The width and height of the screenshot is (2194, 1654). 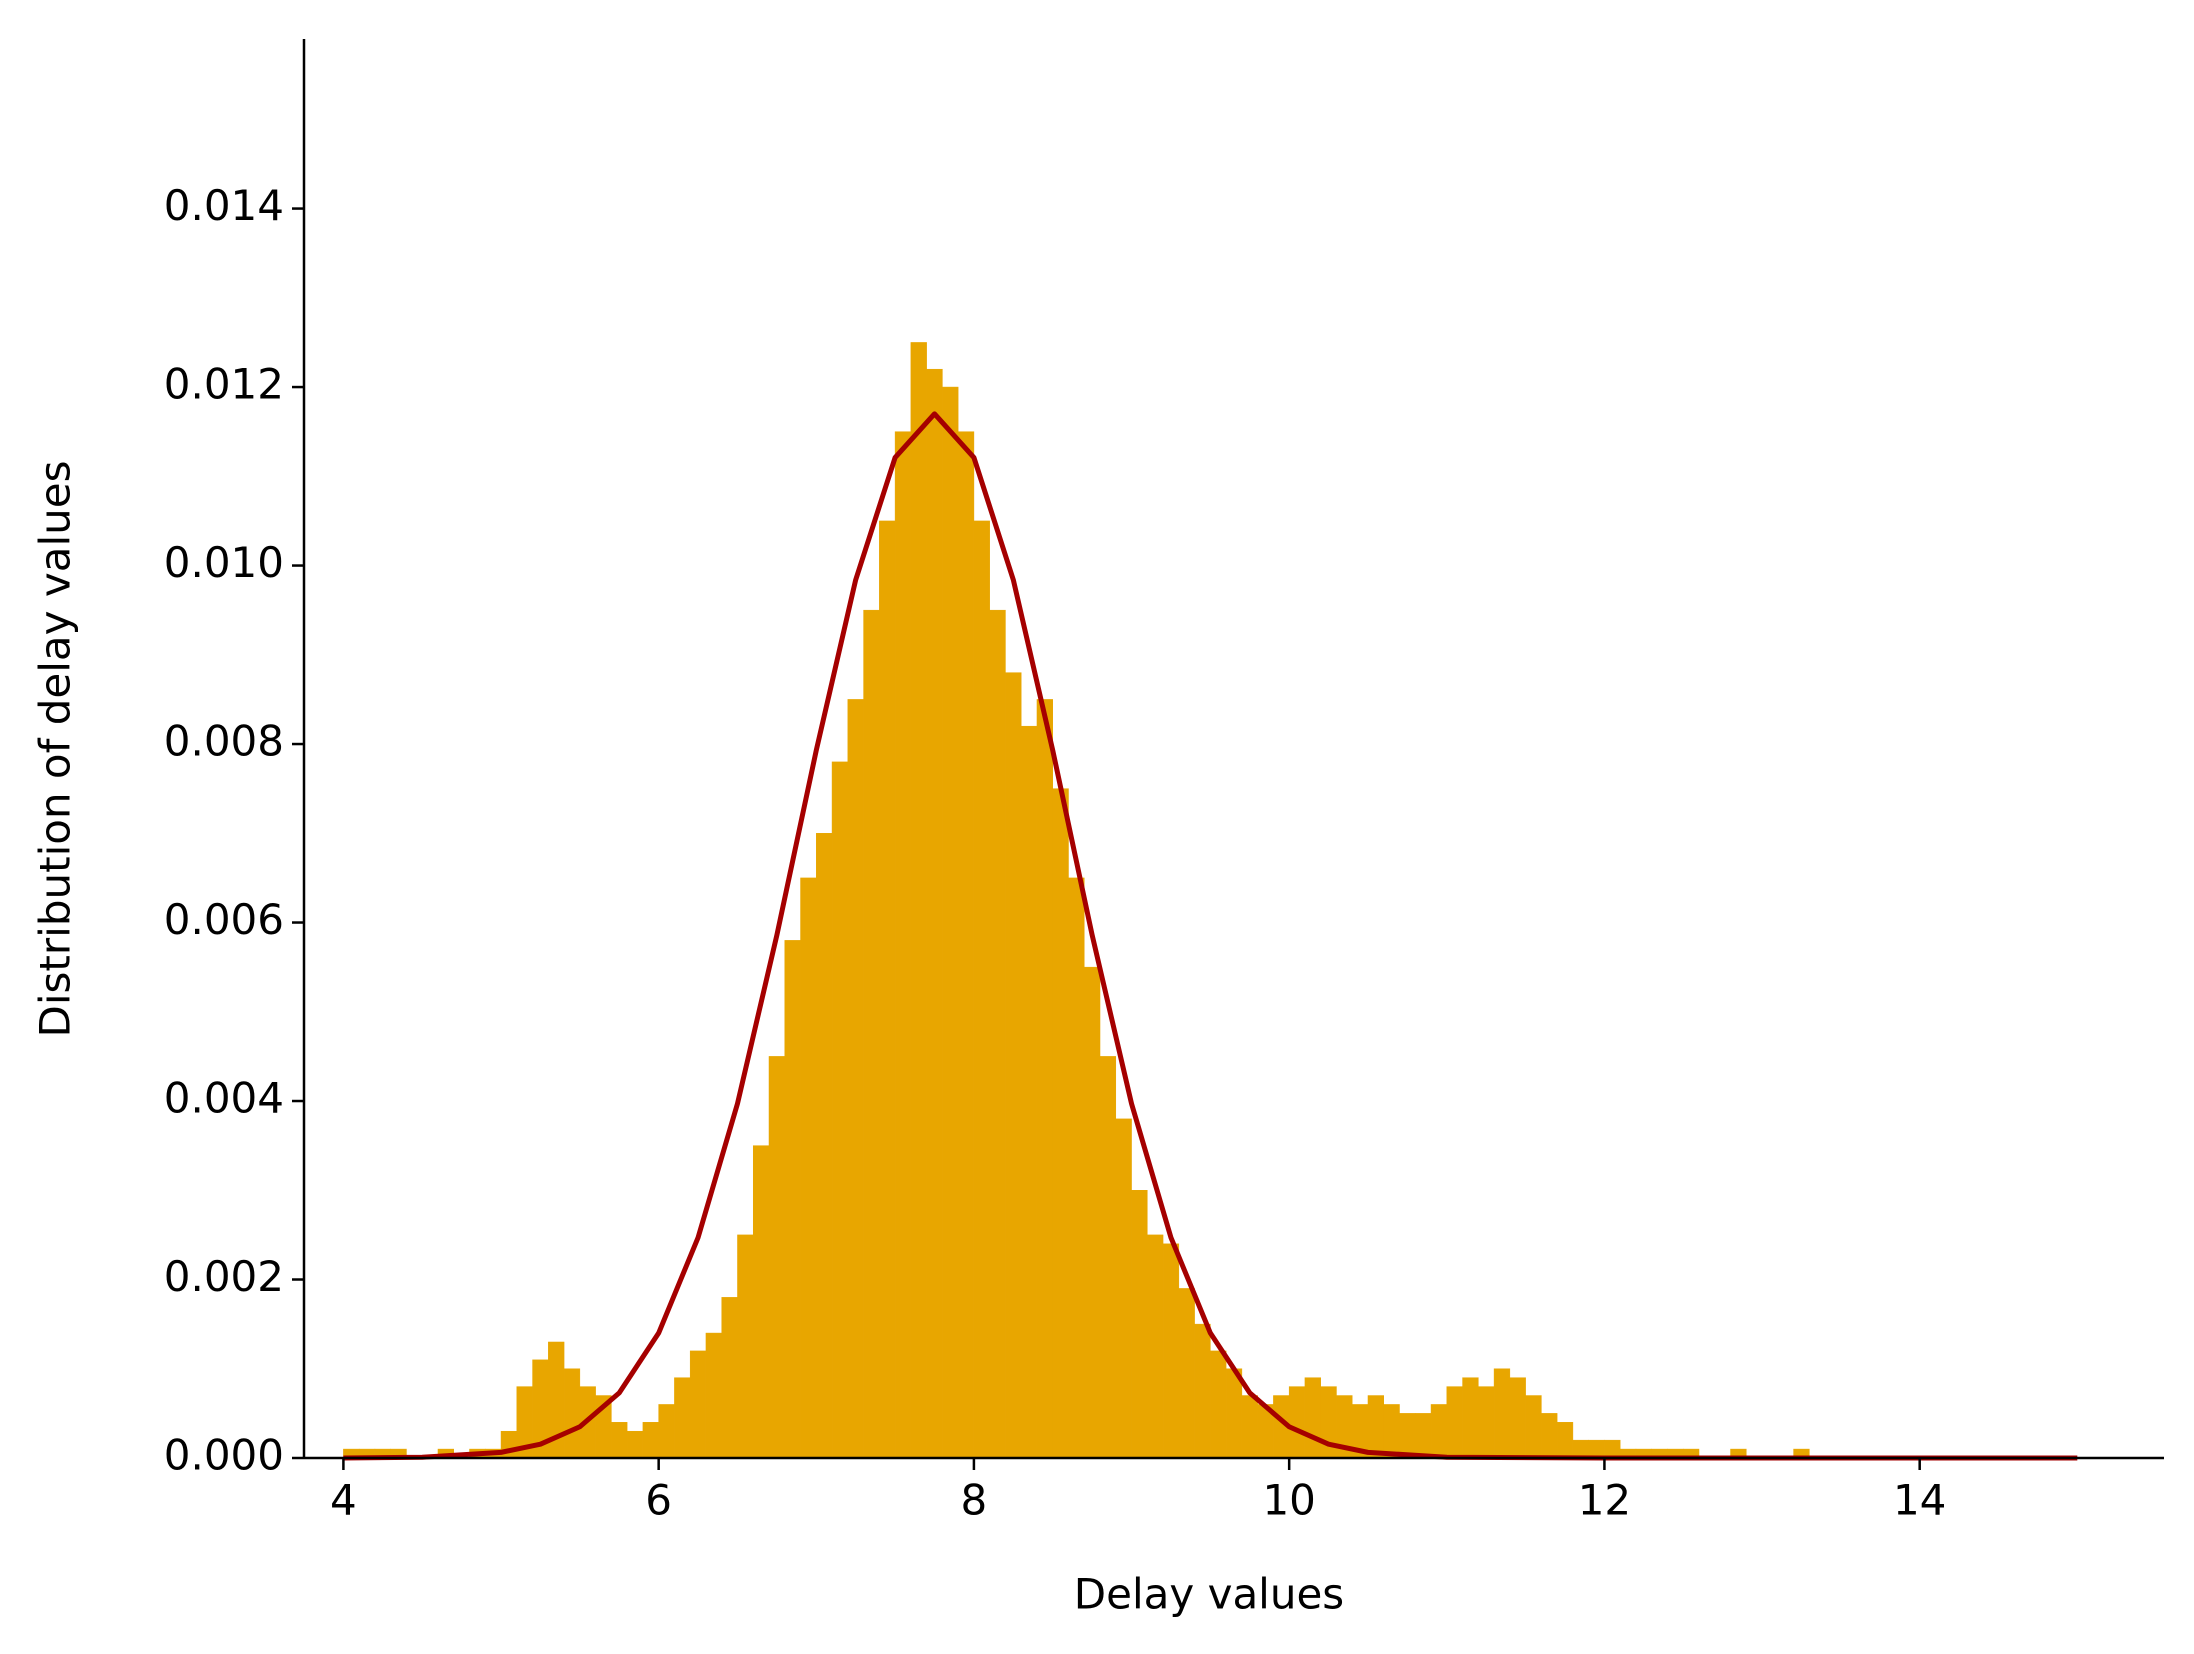 What do you see at coordinates (974, 1500) in the screenshot?
I see `x-tick-label: 8` at bounding box center [974, 1500].